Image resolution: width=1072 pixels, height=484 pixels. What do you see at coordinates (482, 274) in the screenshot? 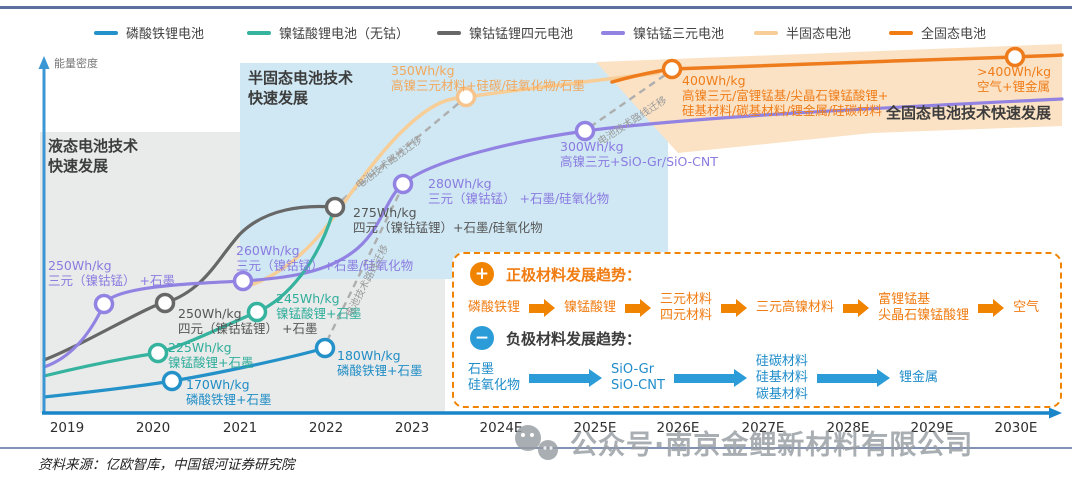
I see `plus-icon: +` at bounding box center [482, 274].